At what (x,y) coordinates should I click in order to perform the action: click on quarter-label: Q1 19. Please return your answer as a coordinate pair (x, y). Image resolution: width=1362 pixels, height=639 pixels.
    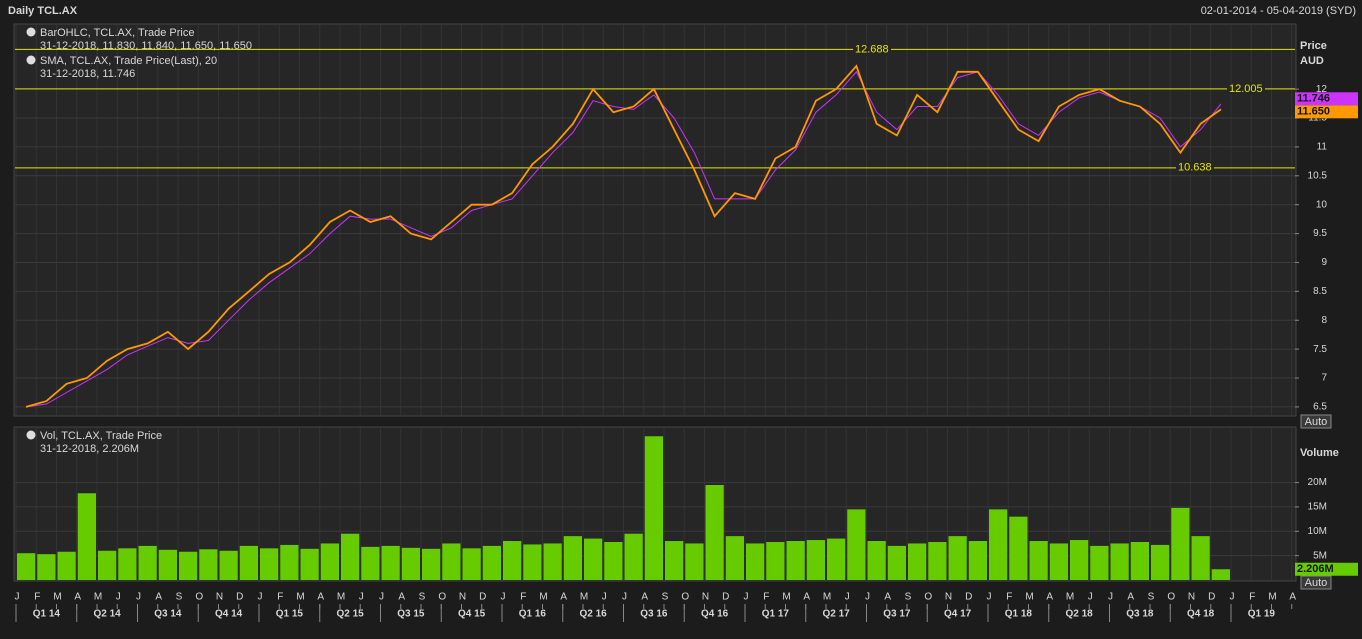
    Looking at the image, I should click on (1262, 614).